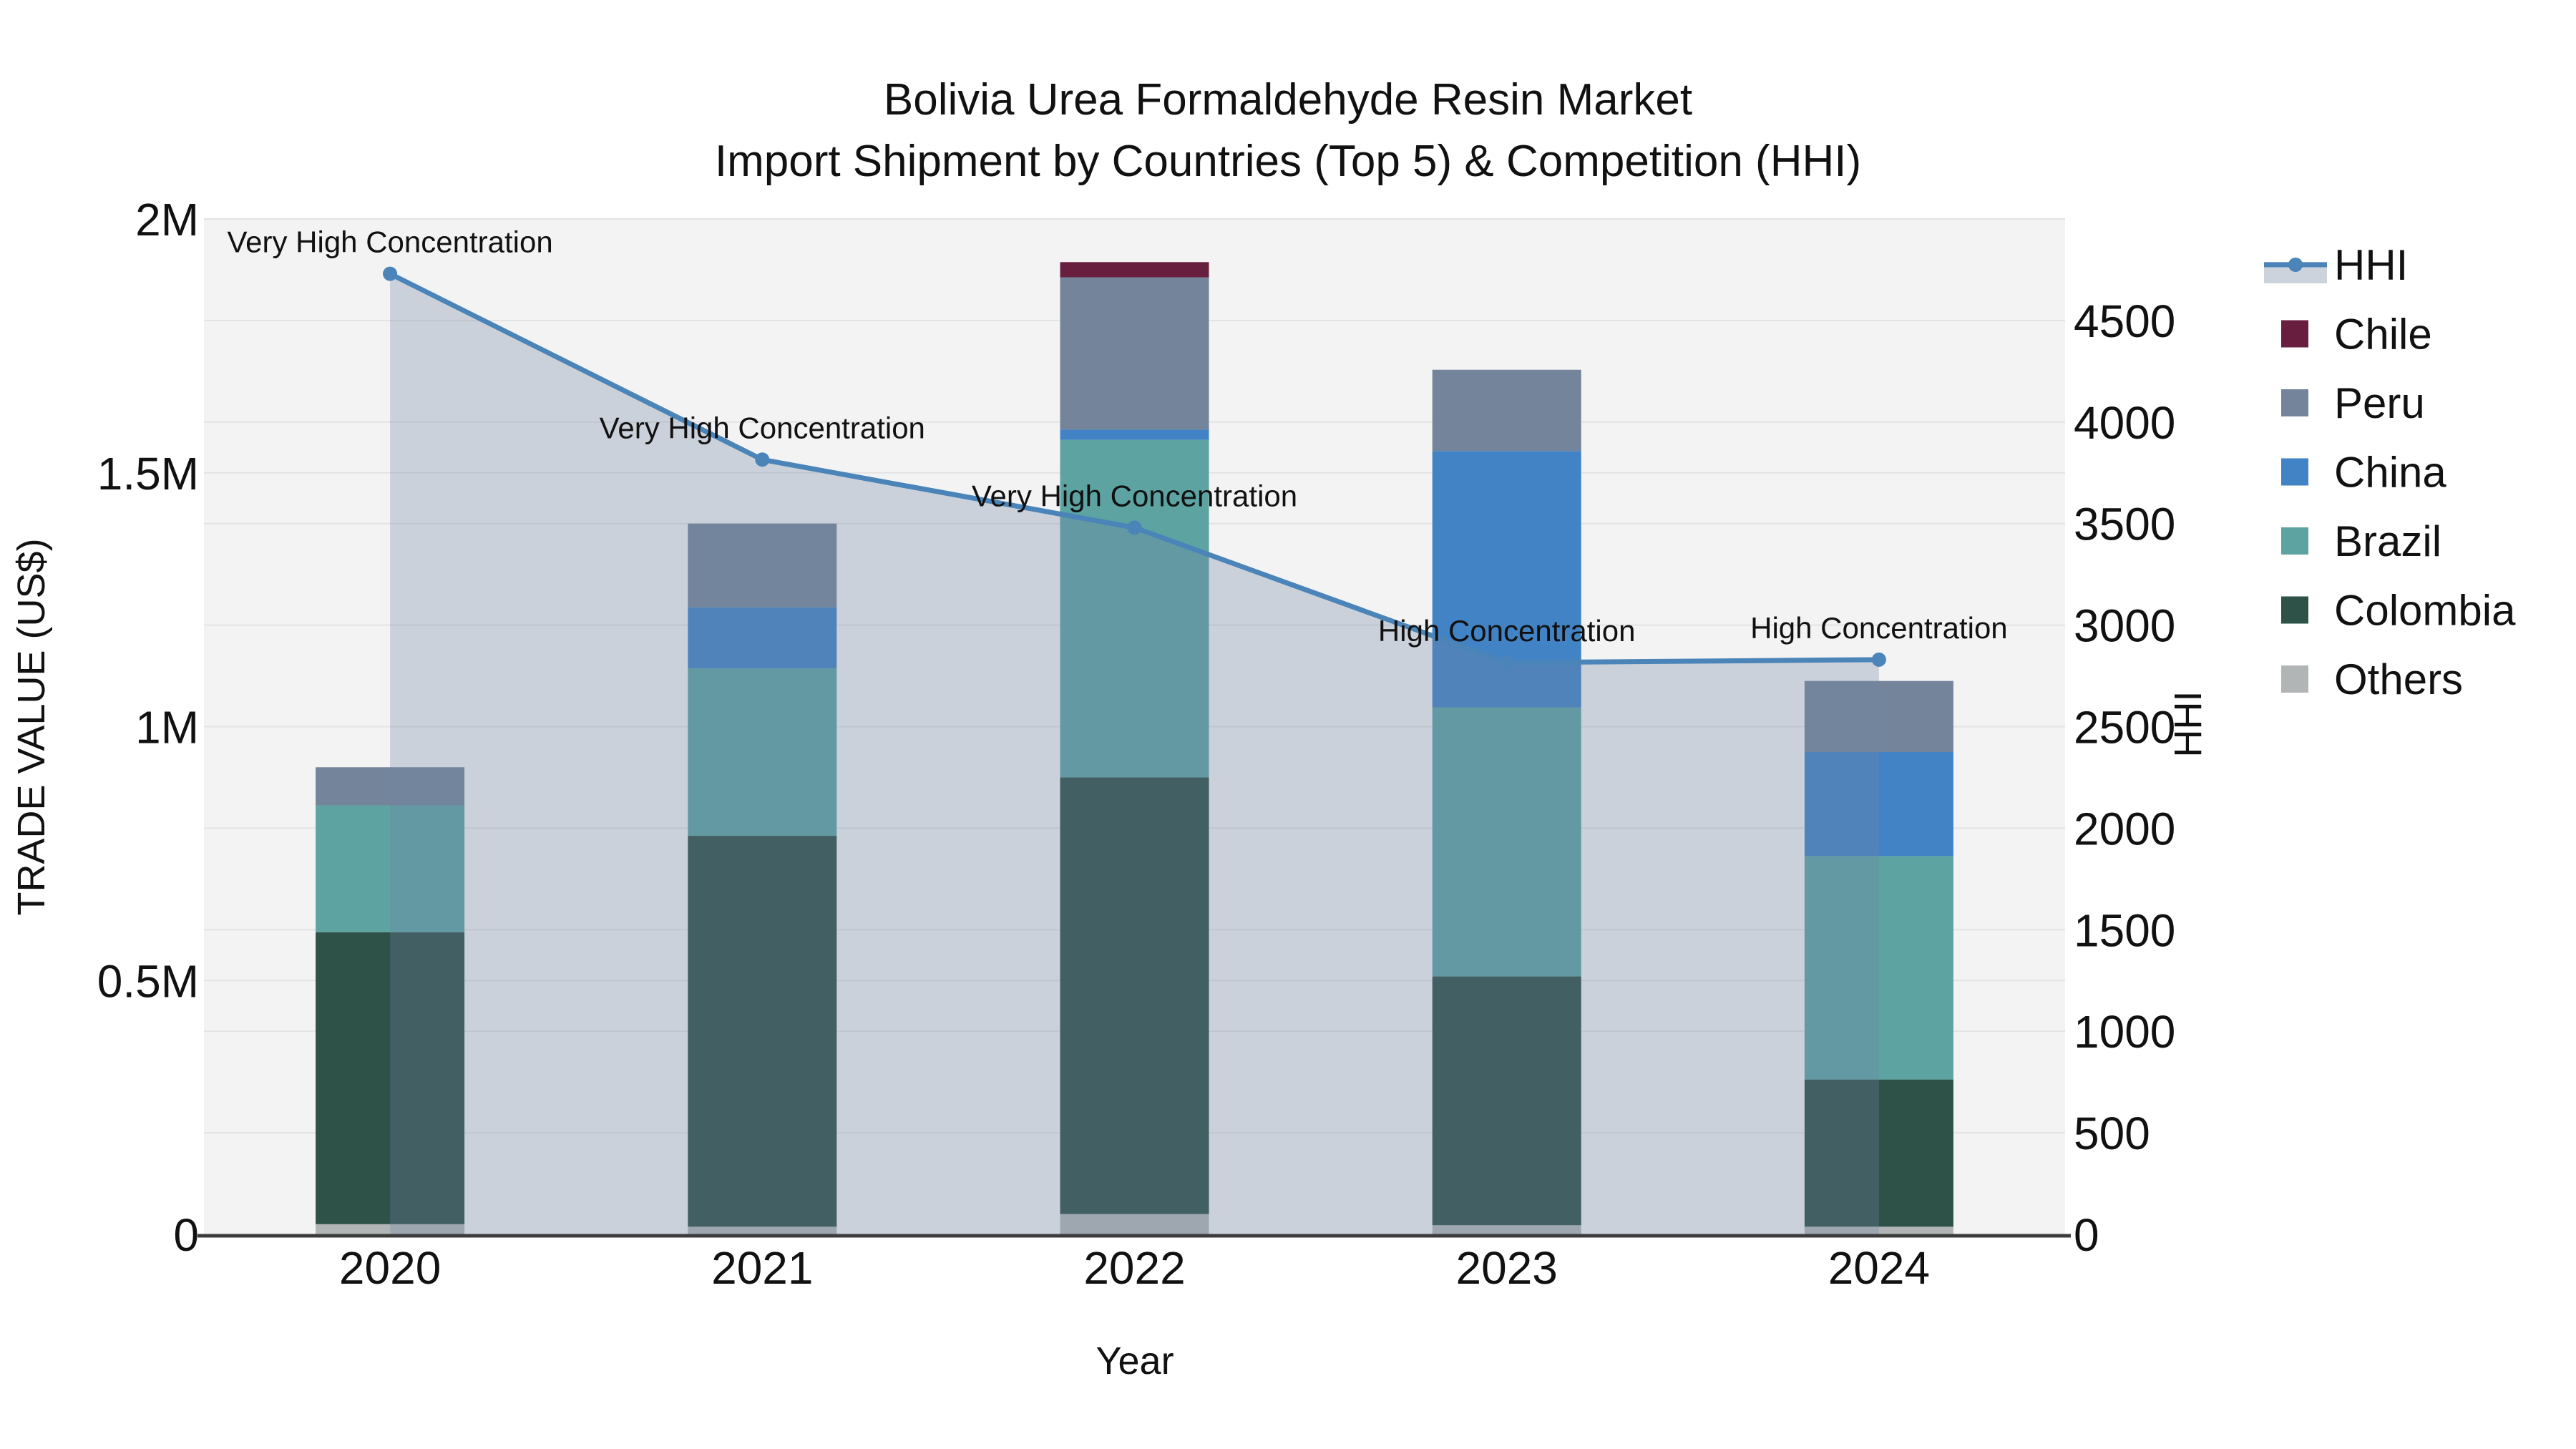 Image resolution: width=2576 pixels, height=1449 pixels. I want to click on legend-swatch-brazil, so click(2294, 541).